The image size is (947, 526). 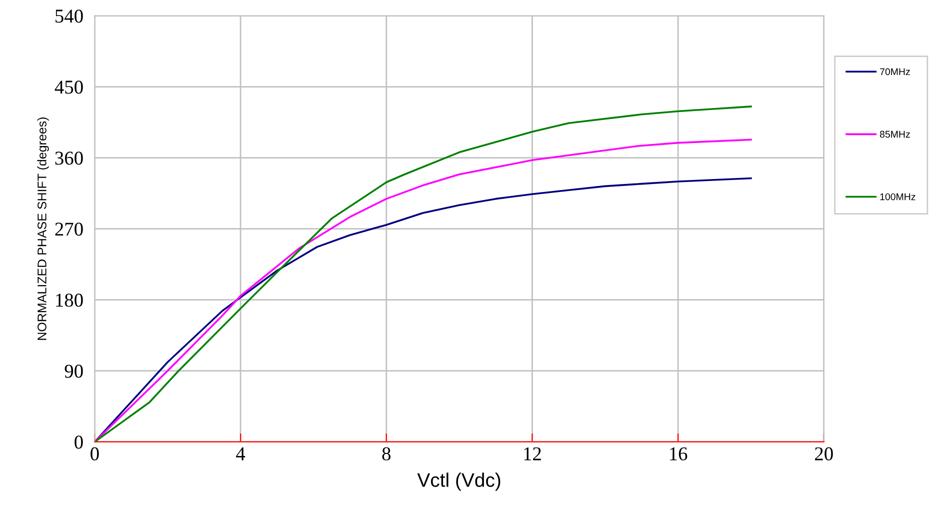 What do you see at coordinates (94, 453) in the screenshot?
I see `x-tick-label: 0` at bounding box center [94, 453].